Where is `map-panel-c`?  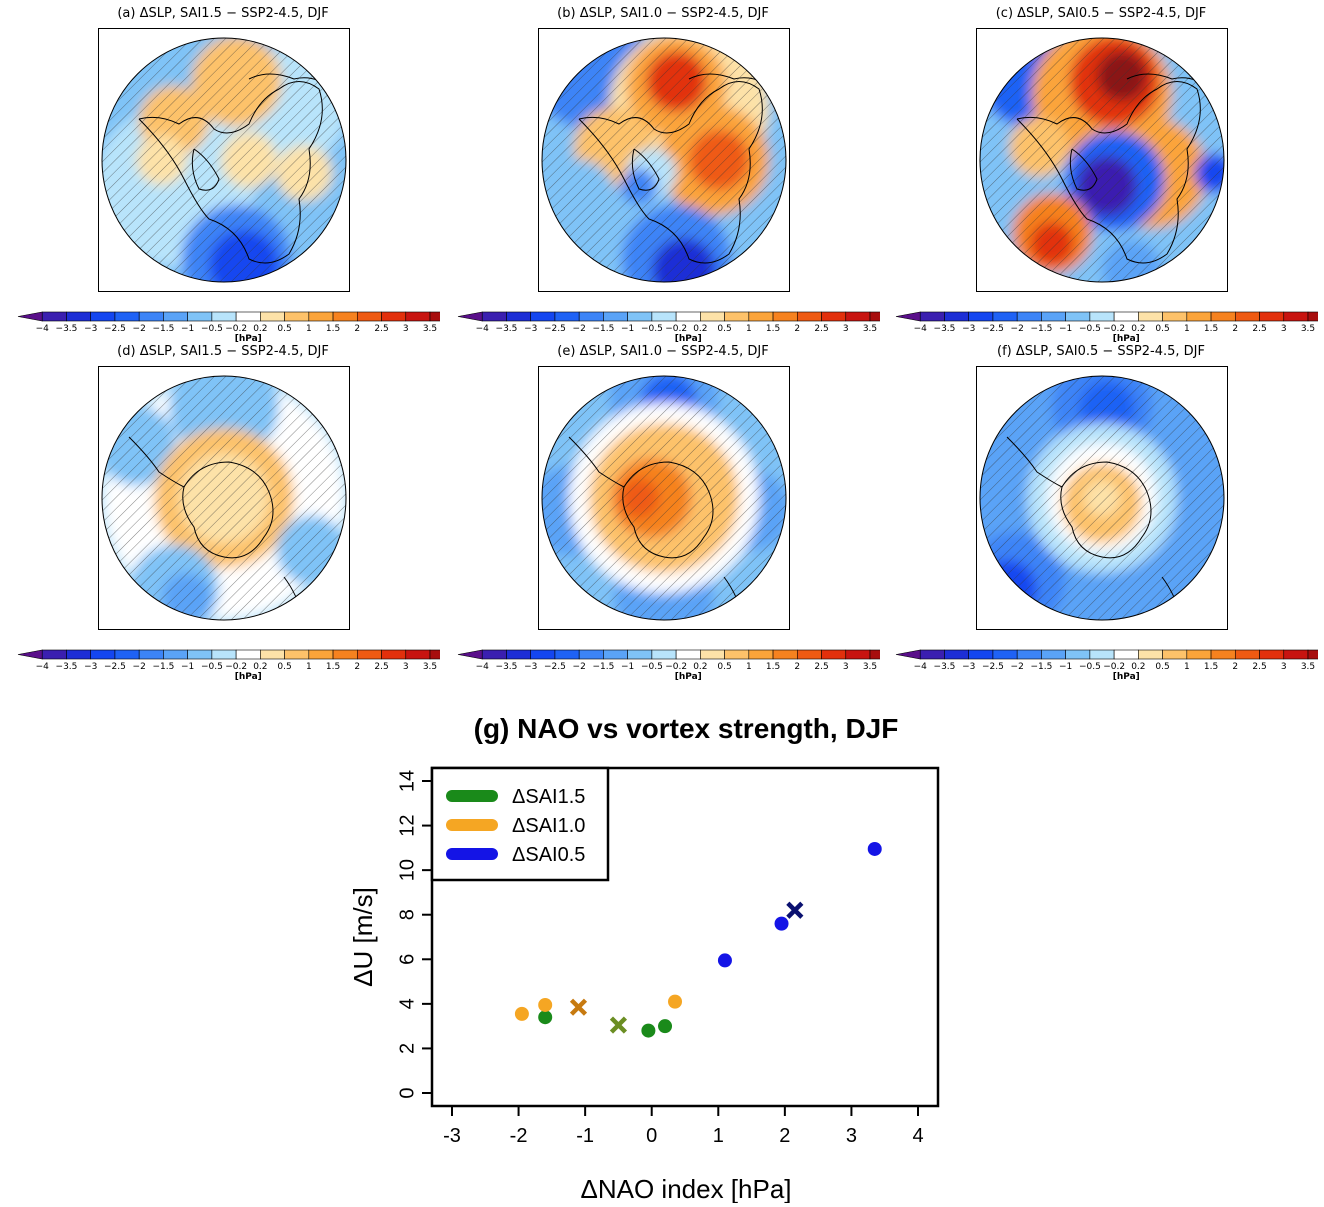 map-panel-c is located at coordinates (1102, 160).